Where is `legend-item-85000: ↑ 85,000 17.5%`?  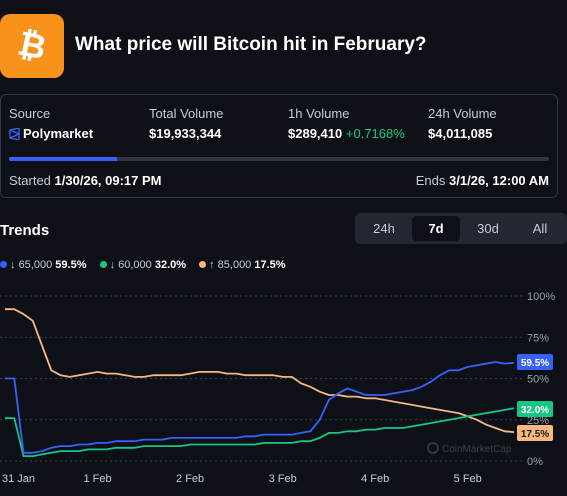 legend-item-85000: ↑ 85,000 17.5% is located at coordinates (242, 265).